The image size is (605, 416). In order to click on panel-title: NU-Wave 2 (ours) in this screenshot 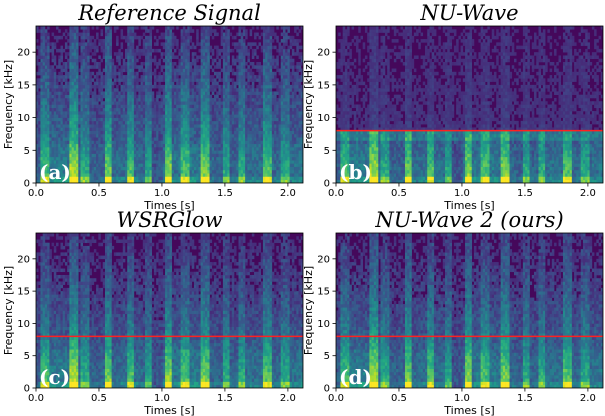, I will do `click(468, 220)`.